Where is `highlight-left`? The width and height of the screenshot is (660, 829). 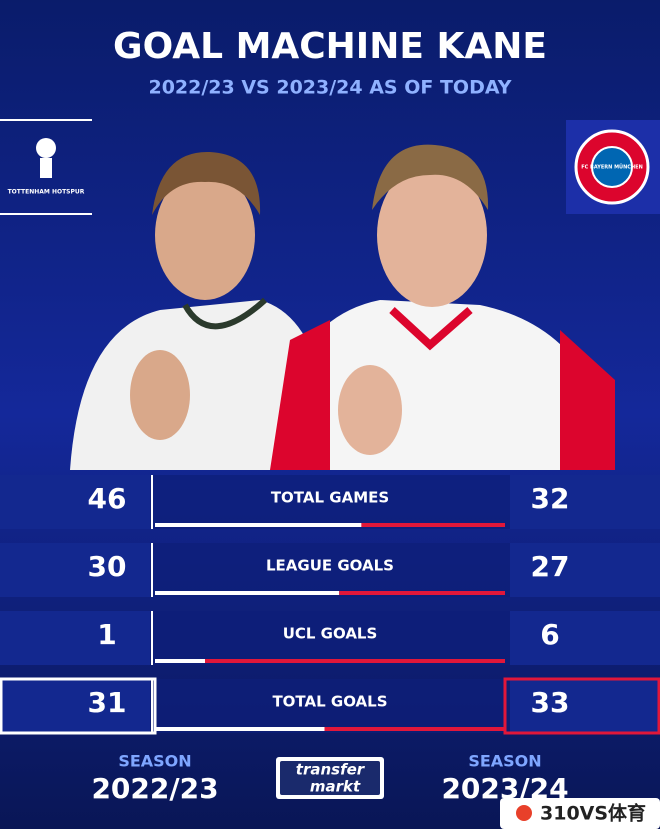 highlight-left is located at coordinates (78, 706).